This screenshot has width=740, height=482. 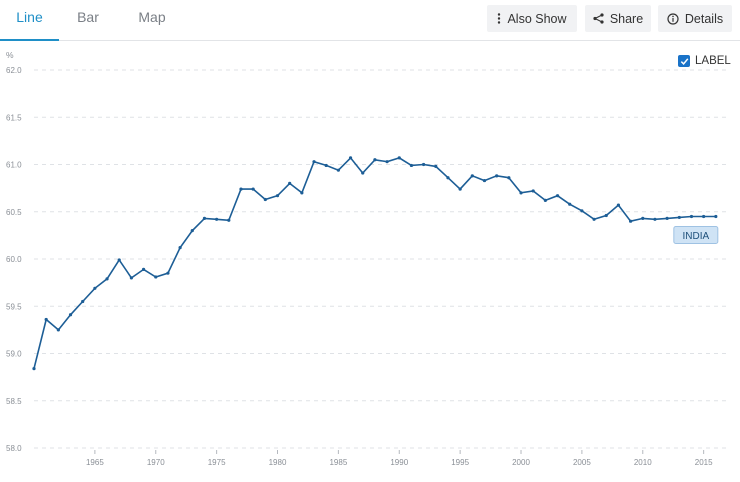 I want to click on y-tick-label: 61.5, so click(x=14, y=117).